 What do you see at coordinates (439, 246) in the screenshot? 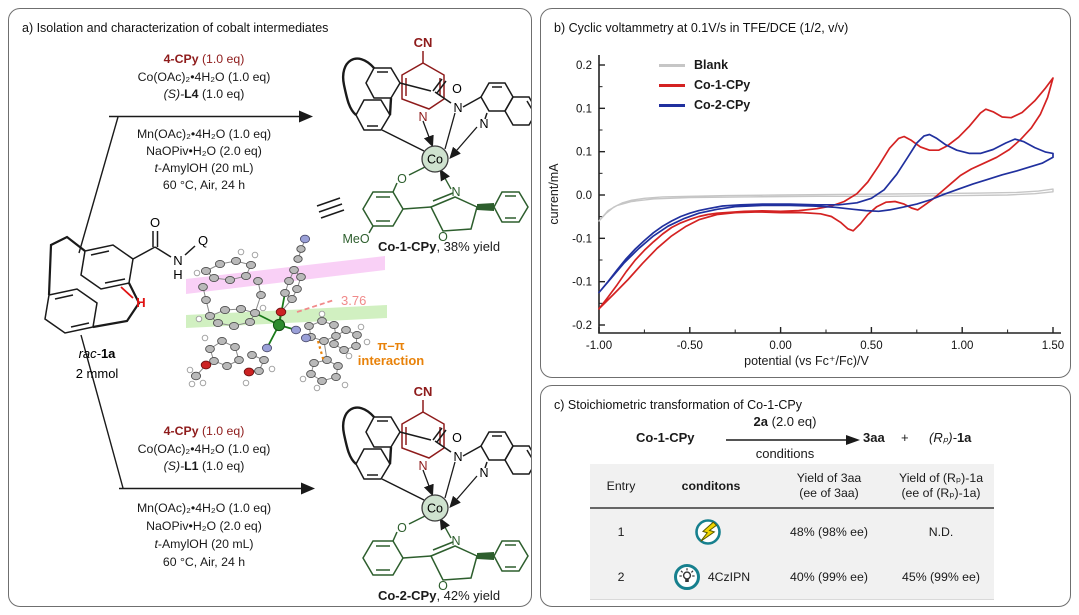
I see `complex-co1-caption: Co-1-CPy, 38% yield` at bounding box center [439, 246].